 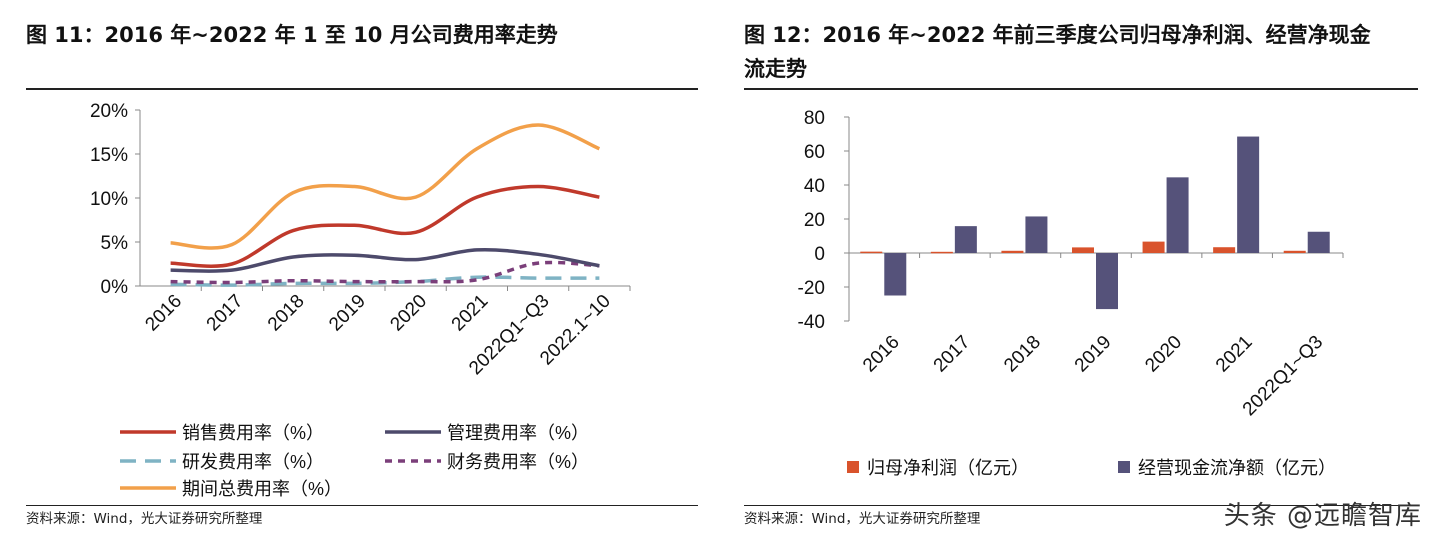 What do you see at coordinates (109, 155) in the screenshot?
I see `y-tick-label: 15%` at bounding box center [109, 155].